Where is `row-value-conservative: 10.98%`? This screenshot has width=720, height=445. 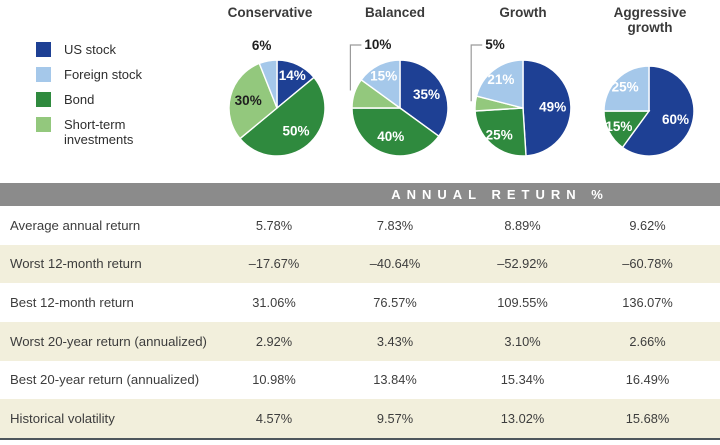 row-value-conservative: 10.98% is located at coordinates (274, 380).